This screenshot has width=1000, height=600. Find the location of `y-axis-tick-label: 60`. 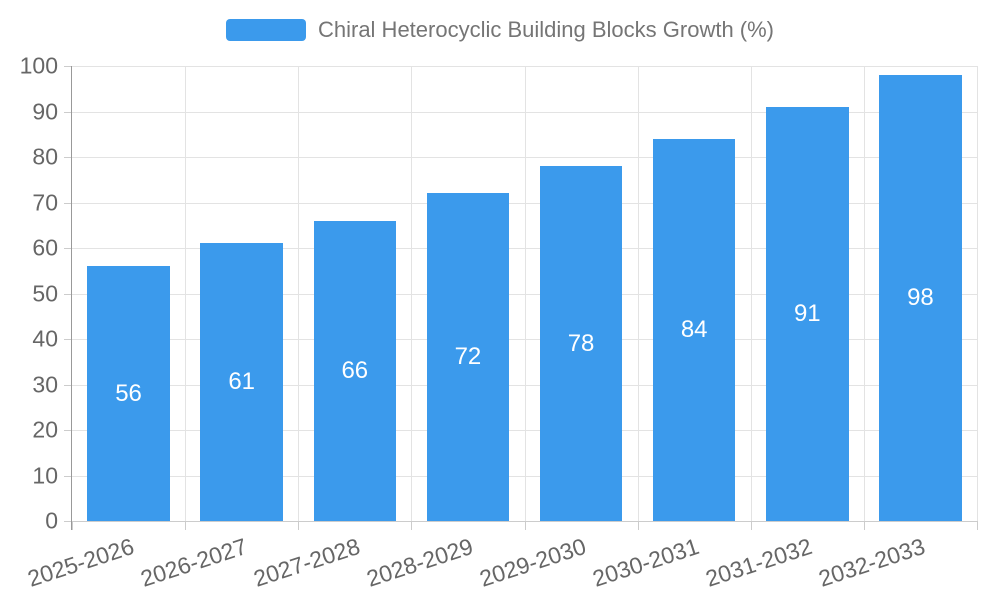

y-axis-tick-label: 60 is located at coordinates (45, 247).